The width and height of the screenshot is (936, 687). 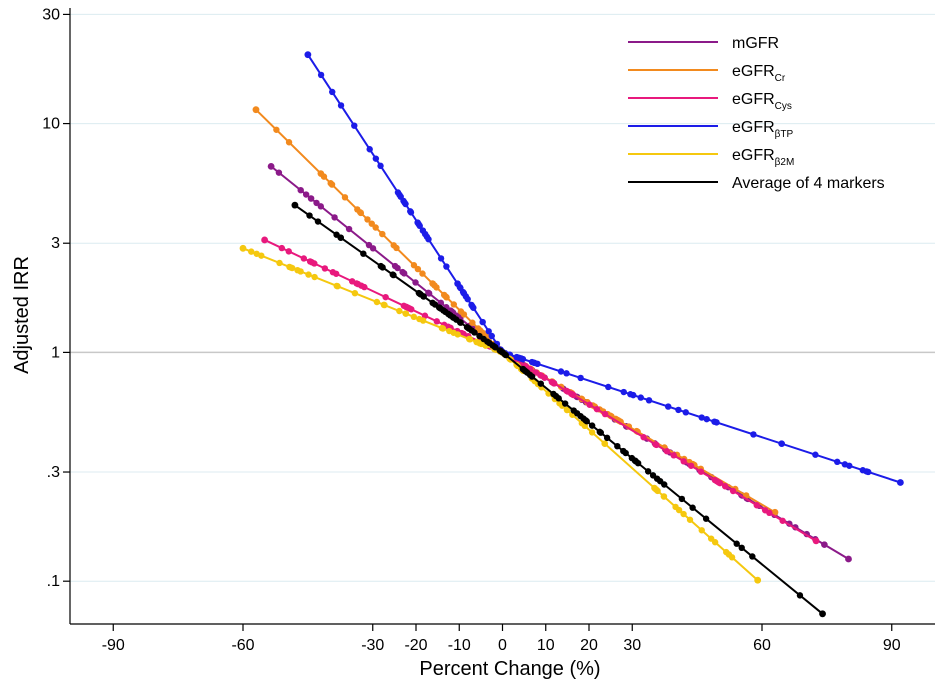 I want to click on x-tick-label: 20, so click(x=589, y=645).